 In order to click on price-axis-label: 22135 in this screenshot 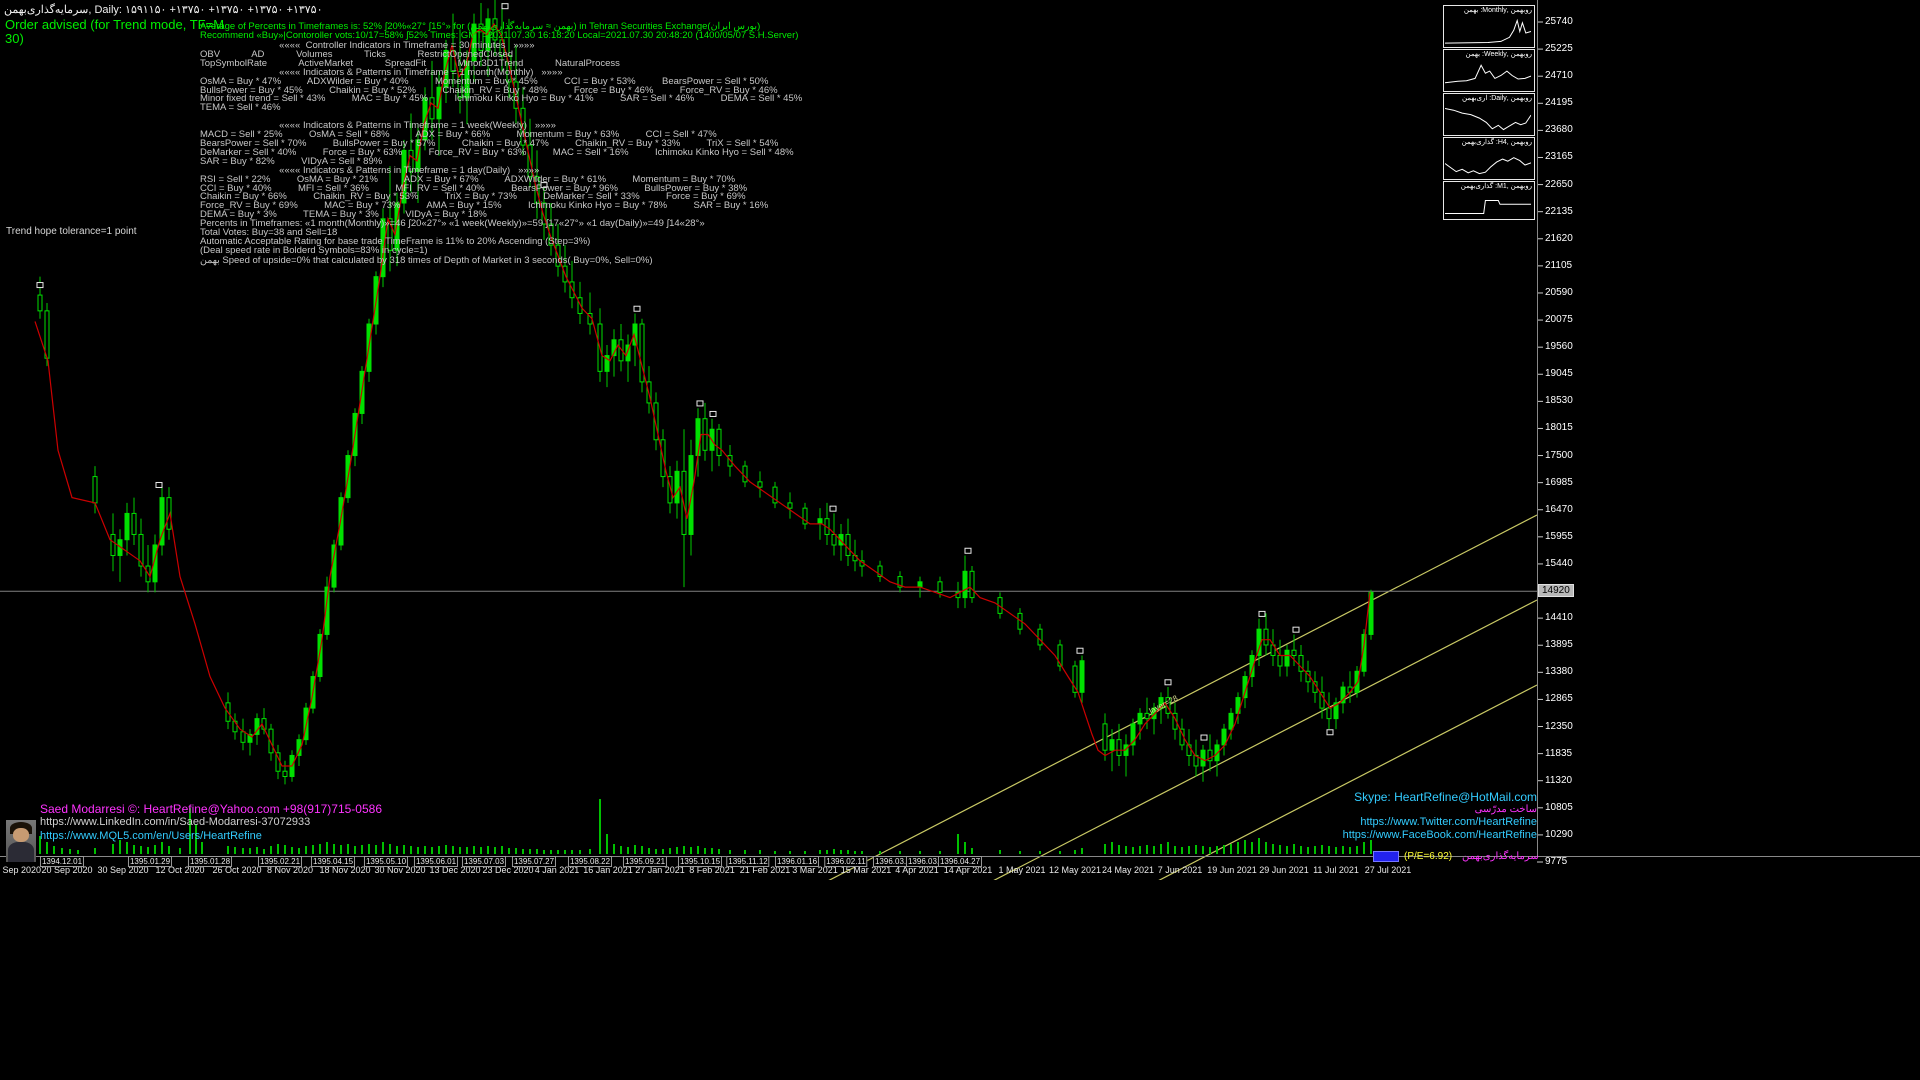, I will do `click(1559, 211)`.